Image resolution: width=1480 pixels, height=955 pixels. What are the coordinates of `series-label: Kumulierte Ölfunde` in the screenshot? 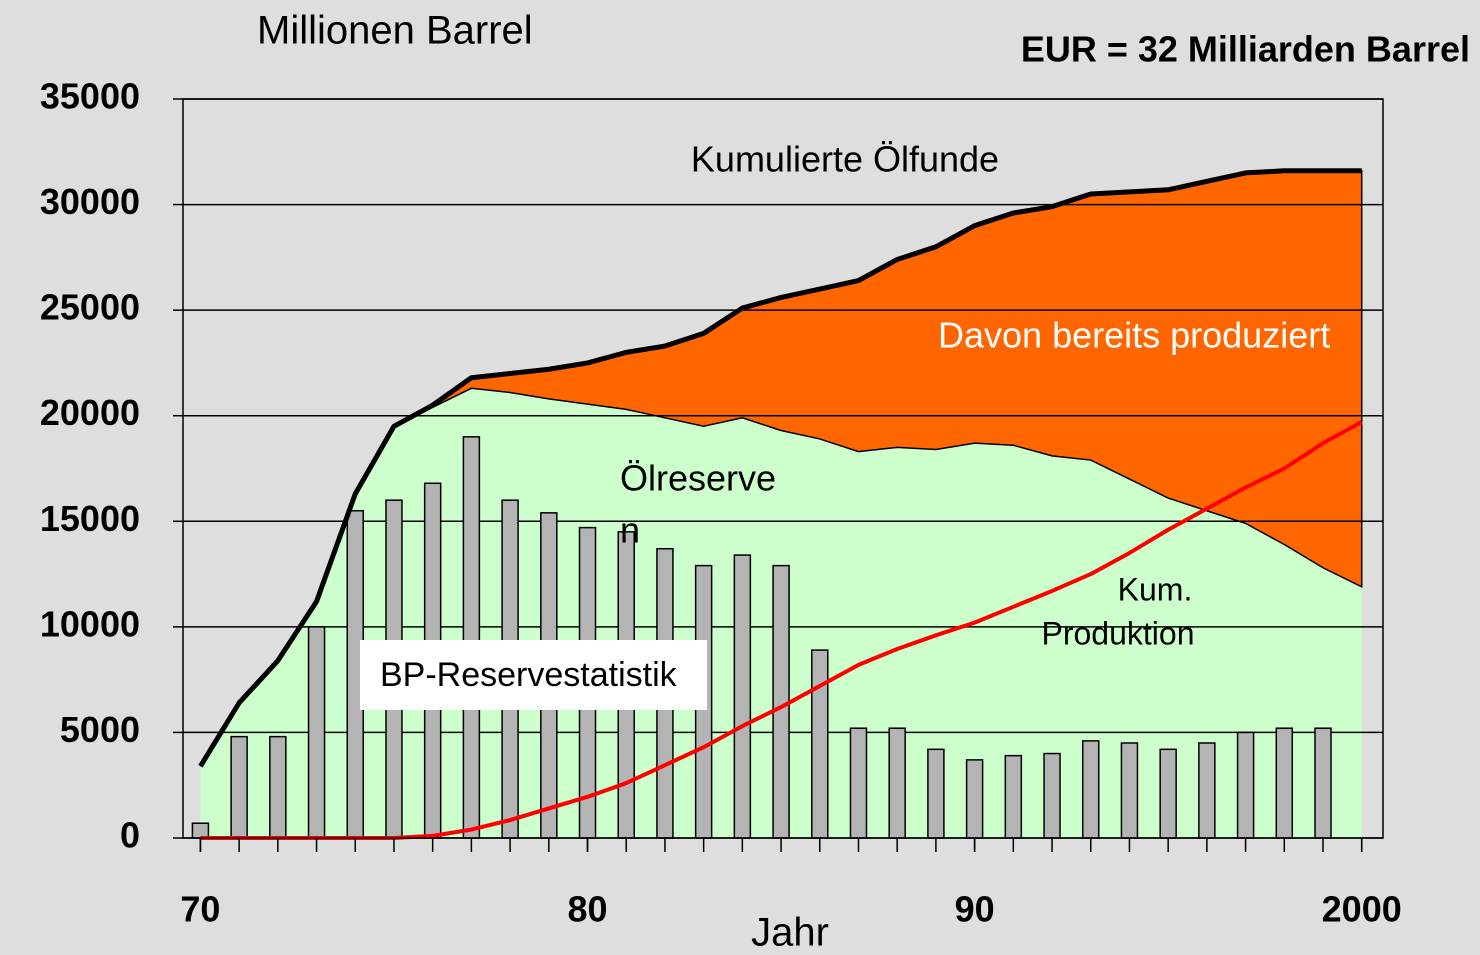 It's located at (845, 159).